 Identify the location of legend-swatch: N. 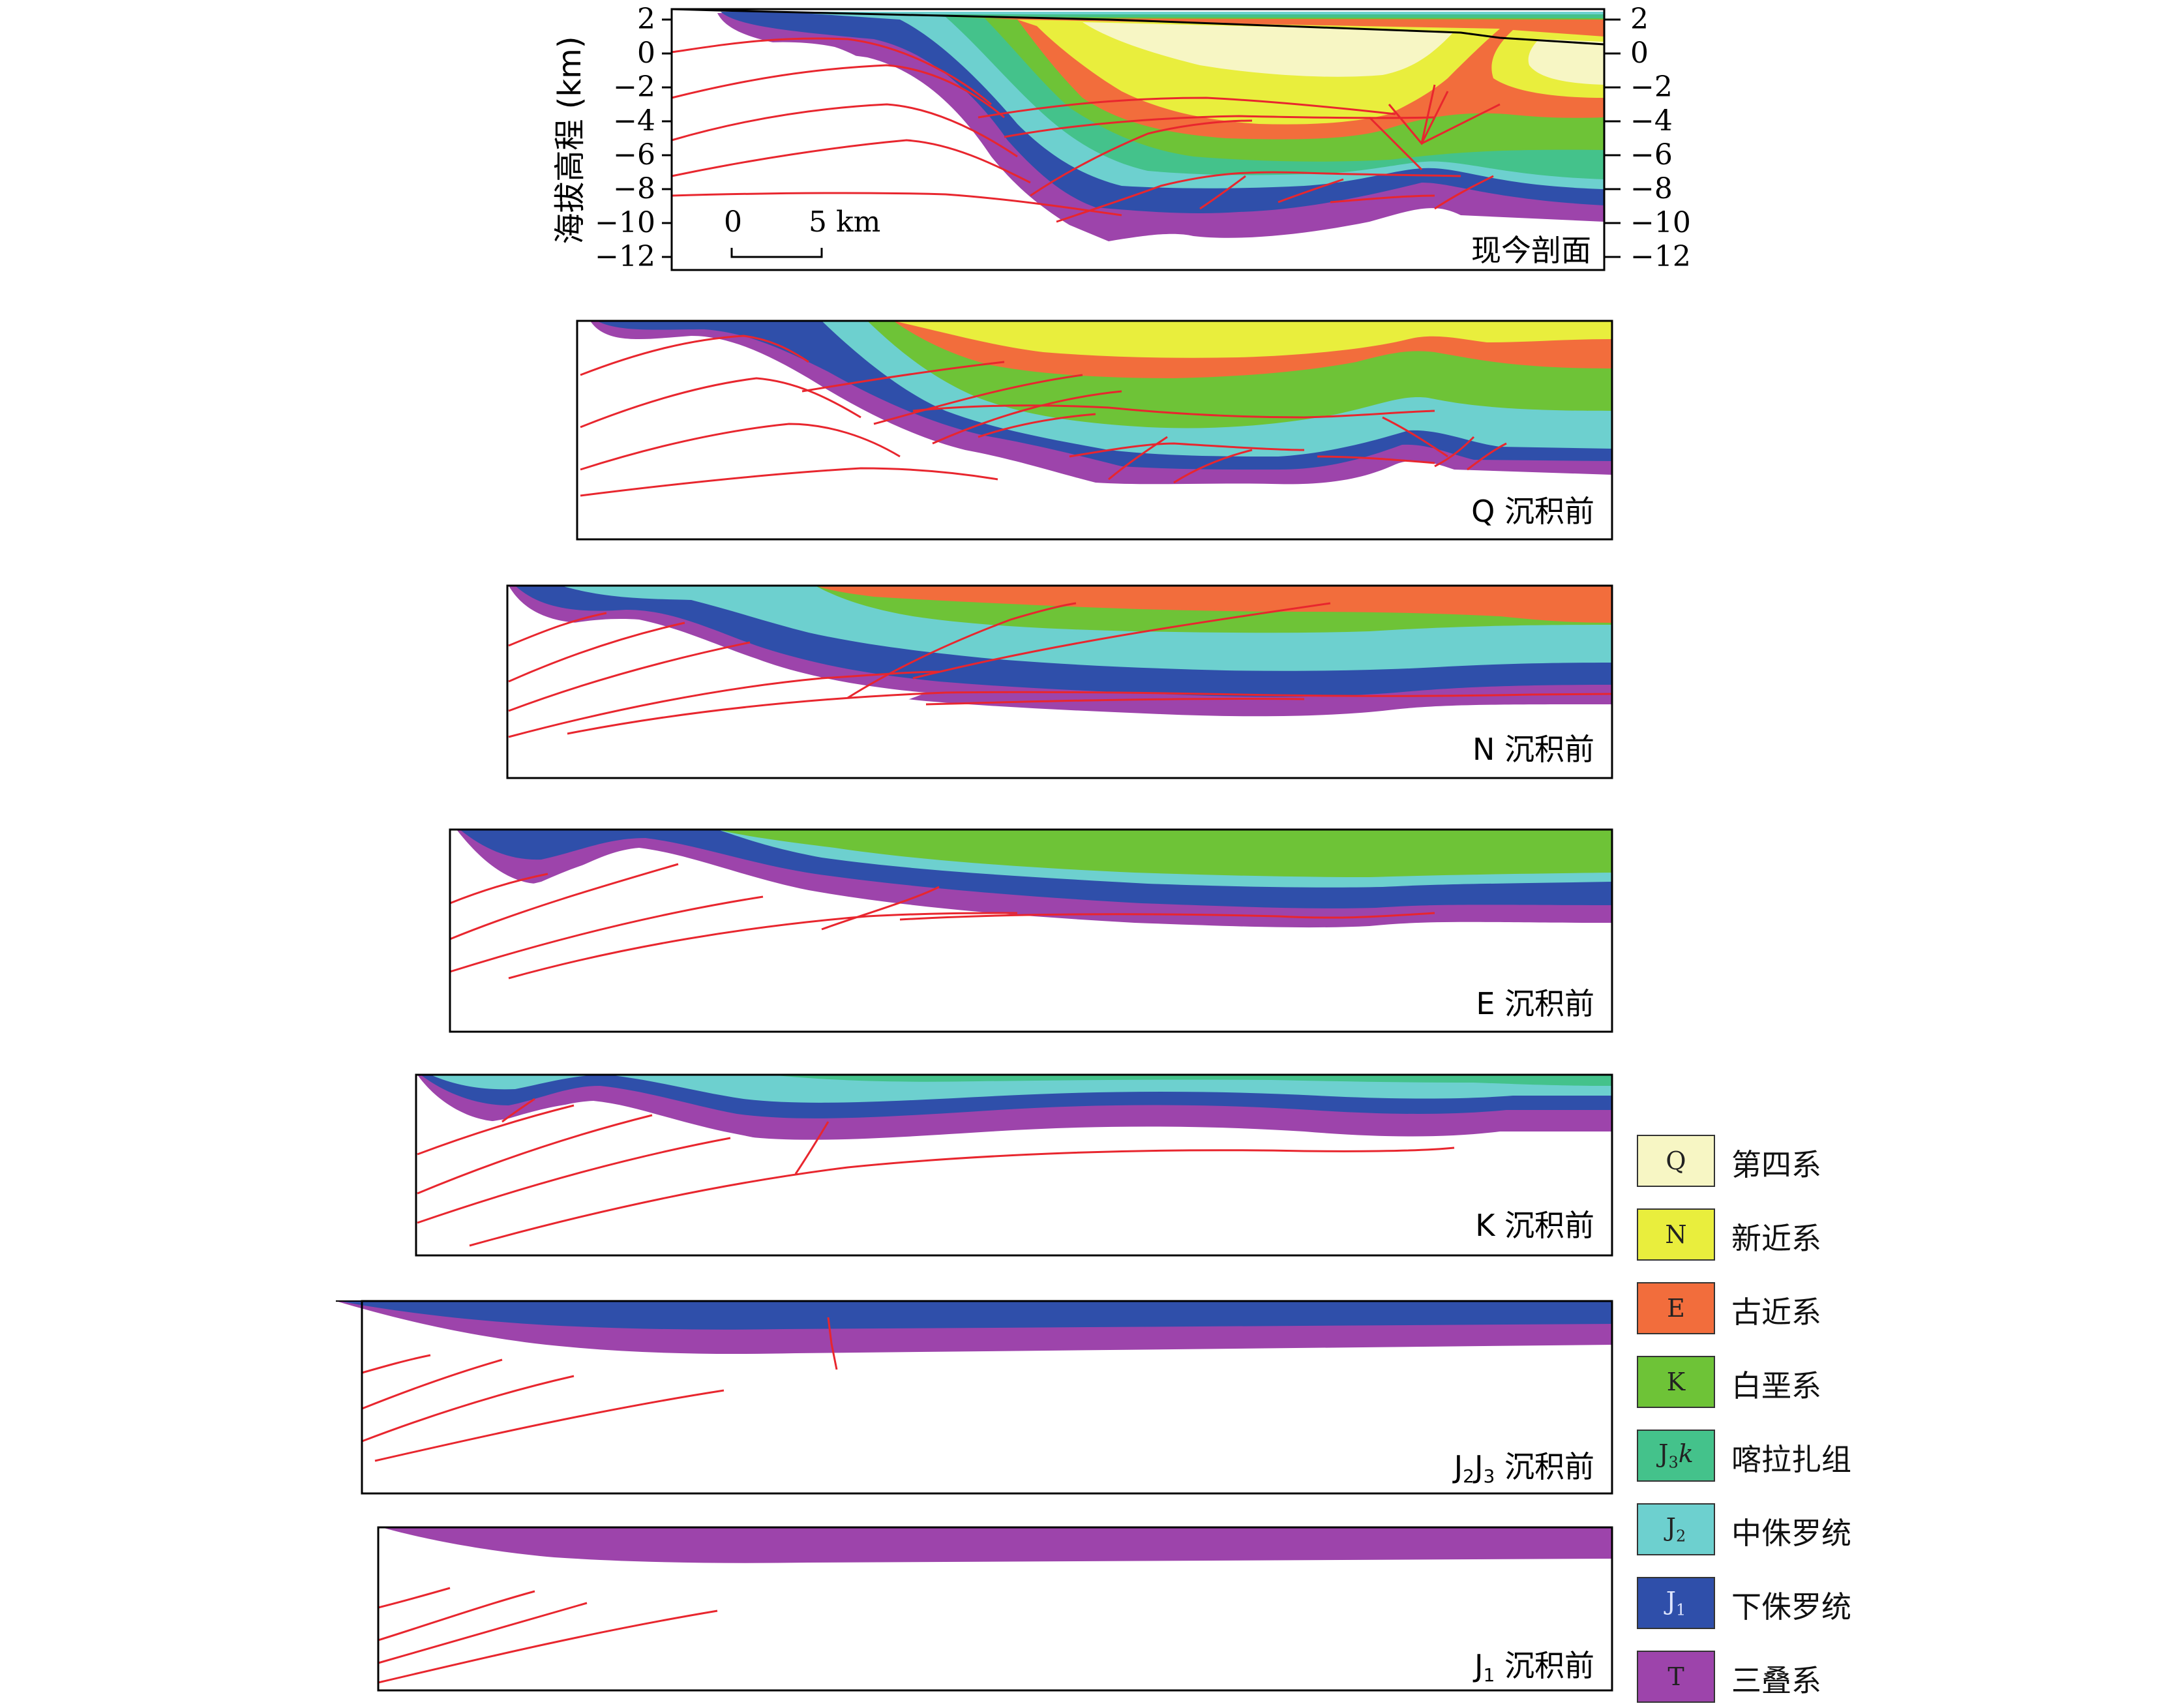
(1676, 1234).